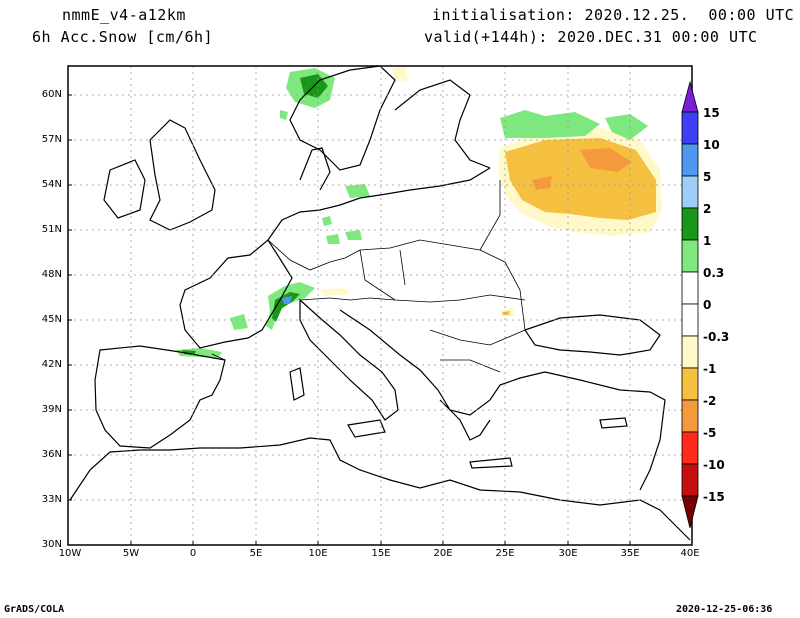 The image size is (800, 618). What do you see at coordinates (239, 322) in the screenshot?
I see `snow-area-massif` at bounding box center [239, 322].